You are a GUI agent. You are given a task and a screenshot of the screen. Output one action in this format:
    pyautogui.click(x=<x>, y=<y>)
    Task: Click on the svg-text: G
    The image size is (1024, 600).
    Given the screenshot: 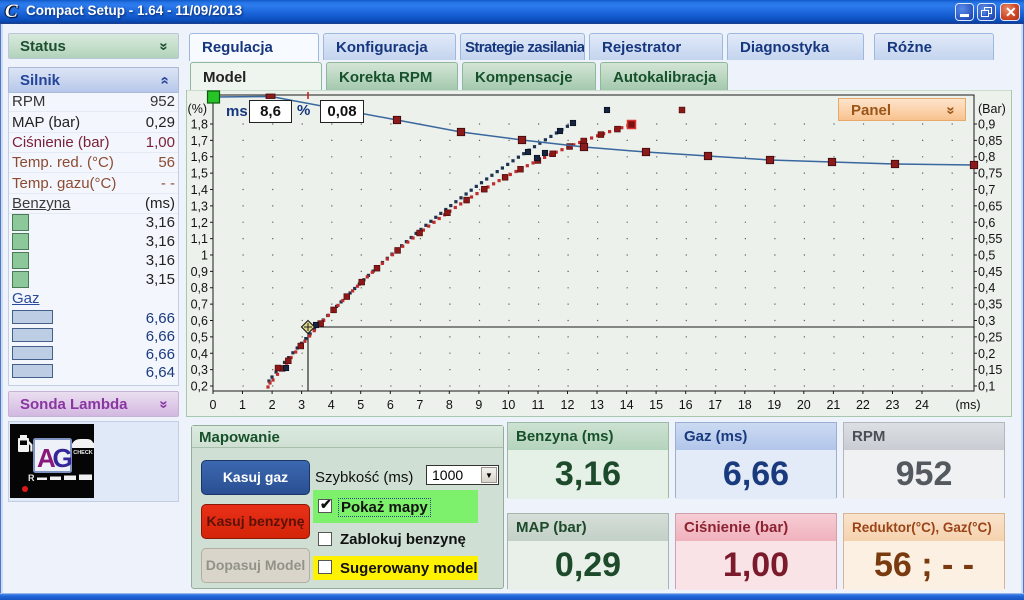 What is the action you would take?
    pyautogui.click(x=63, y=458)
    